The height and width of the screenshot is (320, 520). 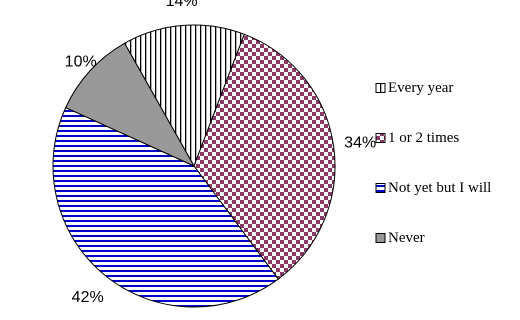 What do you see at coordinates (423, 138) in the screenshot?
I see `legend-label-1: 1 or 2 times` at bounding box center [423, 138].